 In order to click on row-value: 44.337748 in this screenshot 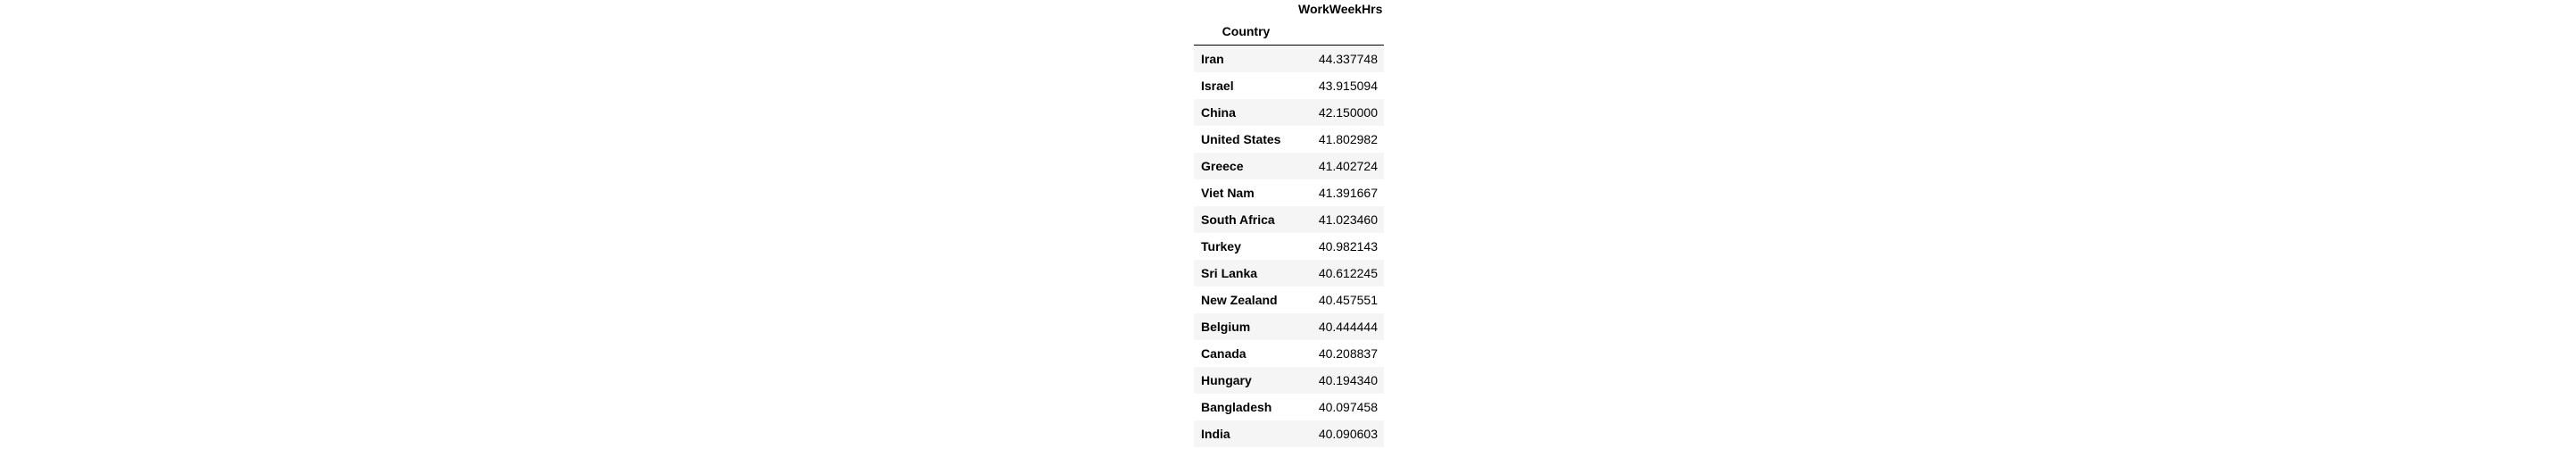, I will do `click(1348, 58)`.